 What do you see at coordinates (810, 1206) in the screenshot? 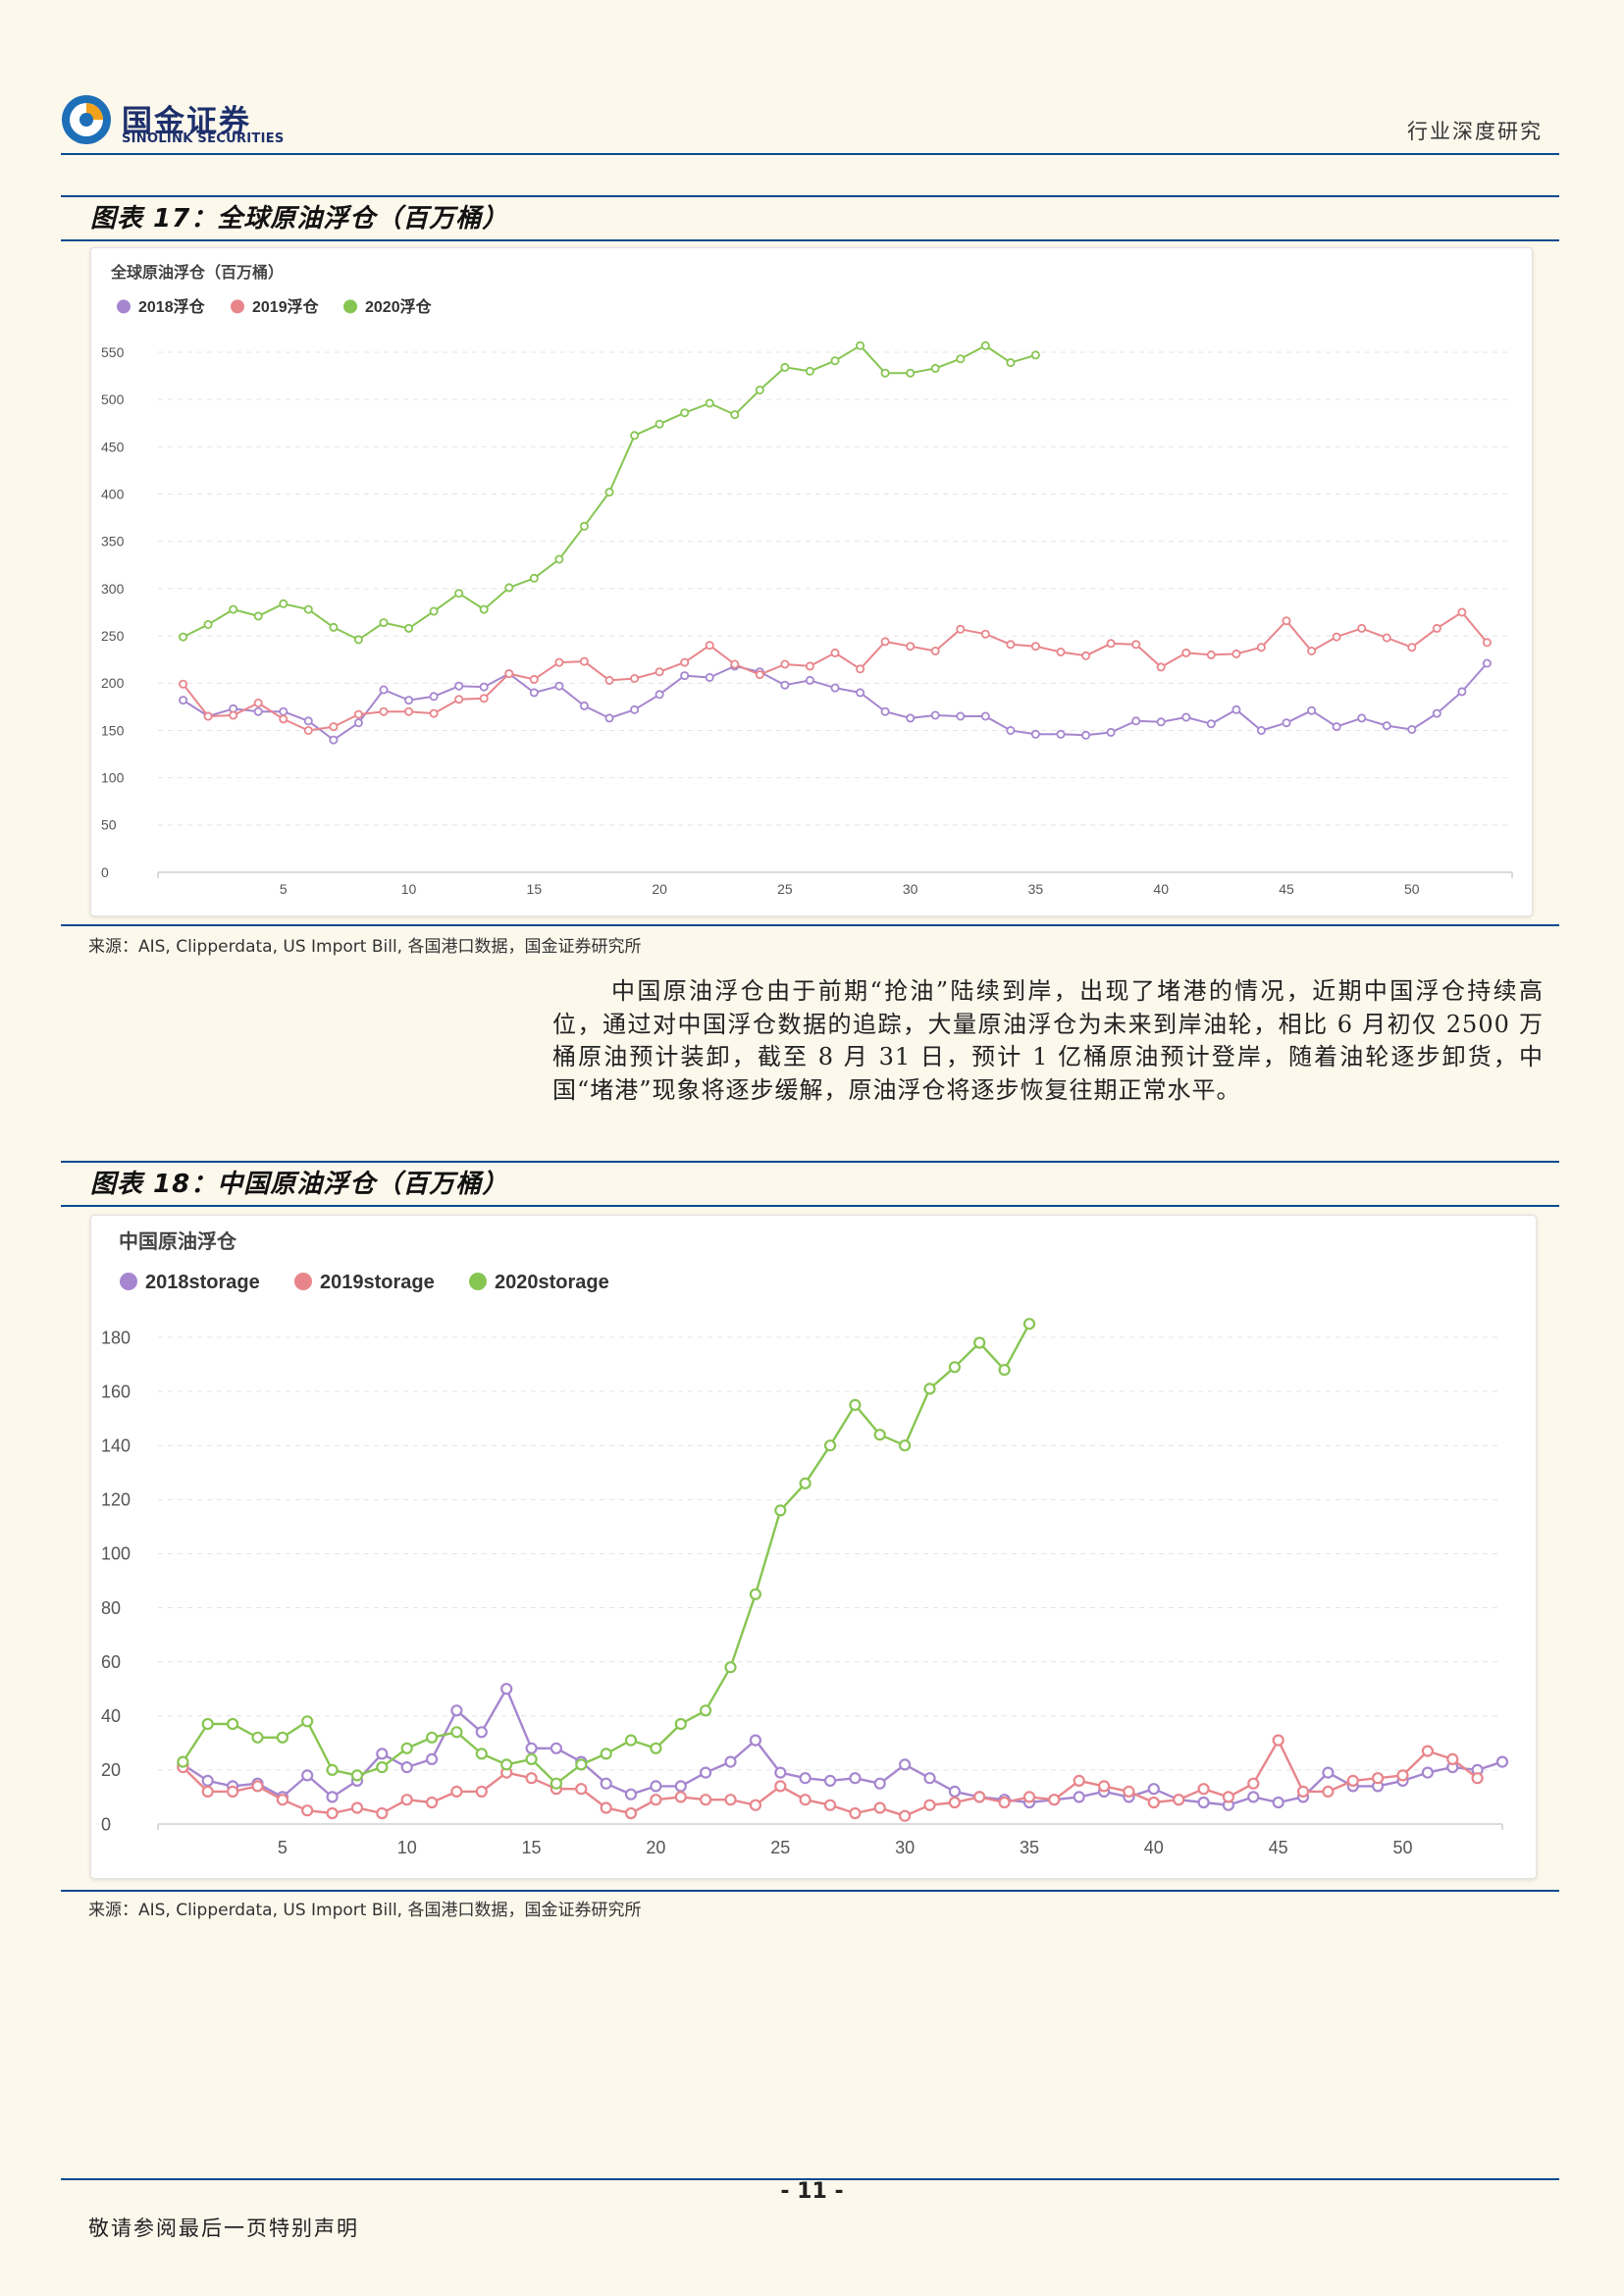
I see `figure18-title-rule` at bounding box center [810, 1206].